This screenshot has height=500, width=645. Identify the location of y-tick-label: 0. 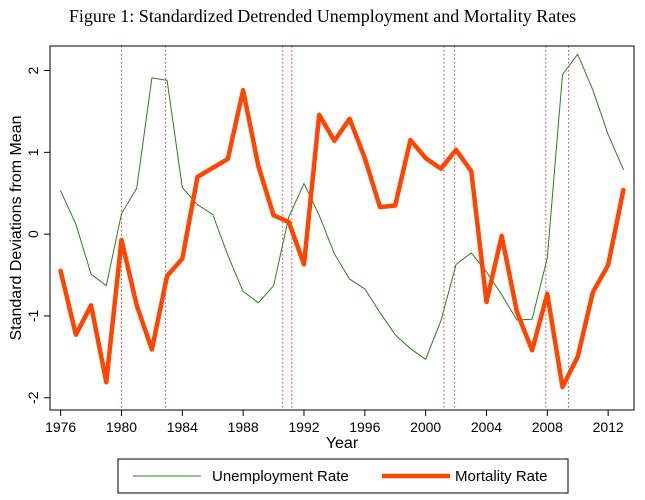
(33, 234).